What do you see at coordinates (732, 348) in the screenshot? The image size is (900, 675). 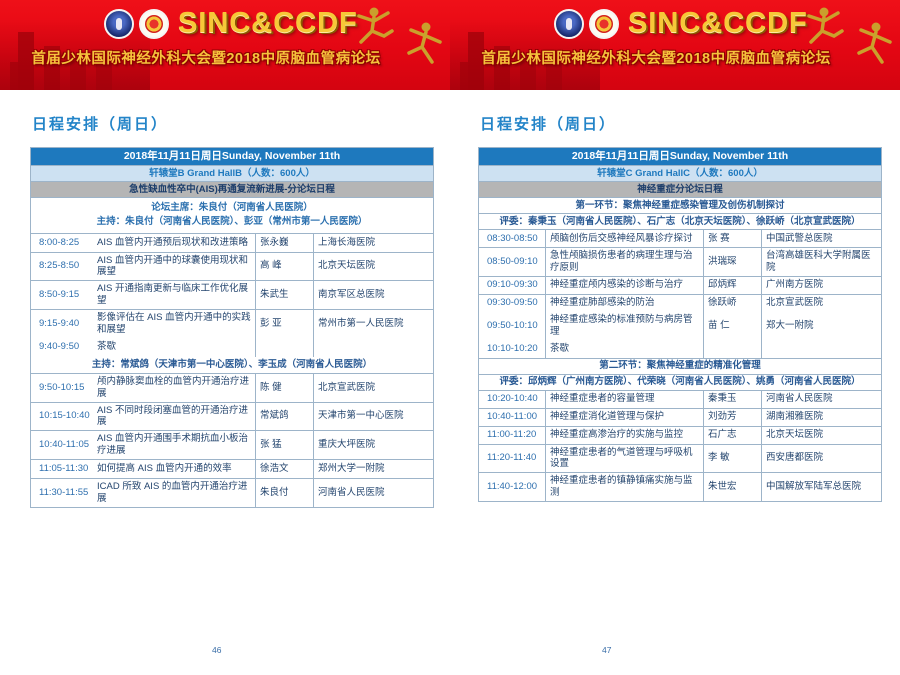 I see `speaker-cell` at bounding box center [732, 348].